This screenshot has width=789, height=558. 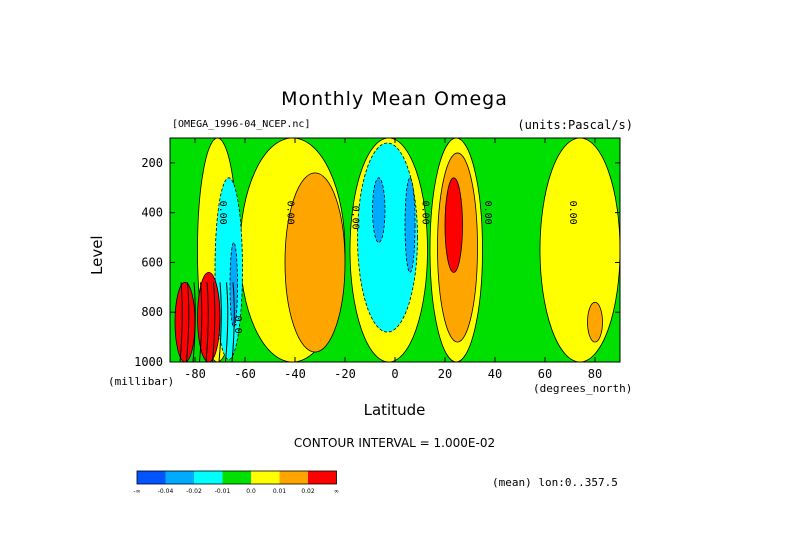 What do you see at coordinates (575, 125) in the screenshot?
I see `units-label: (units:Pascal/s)` at bounding box center [575, 125].